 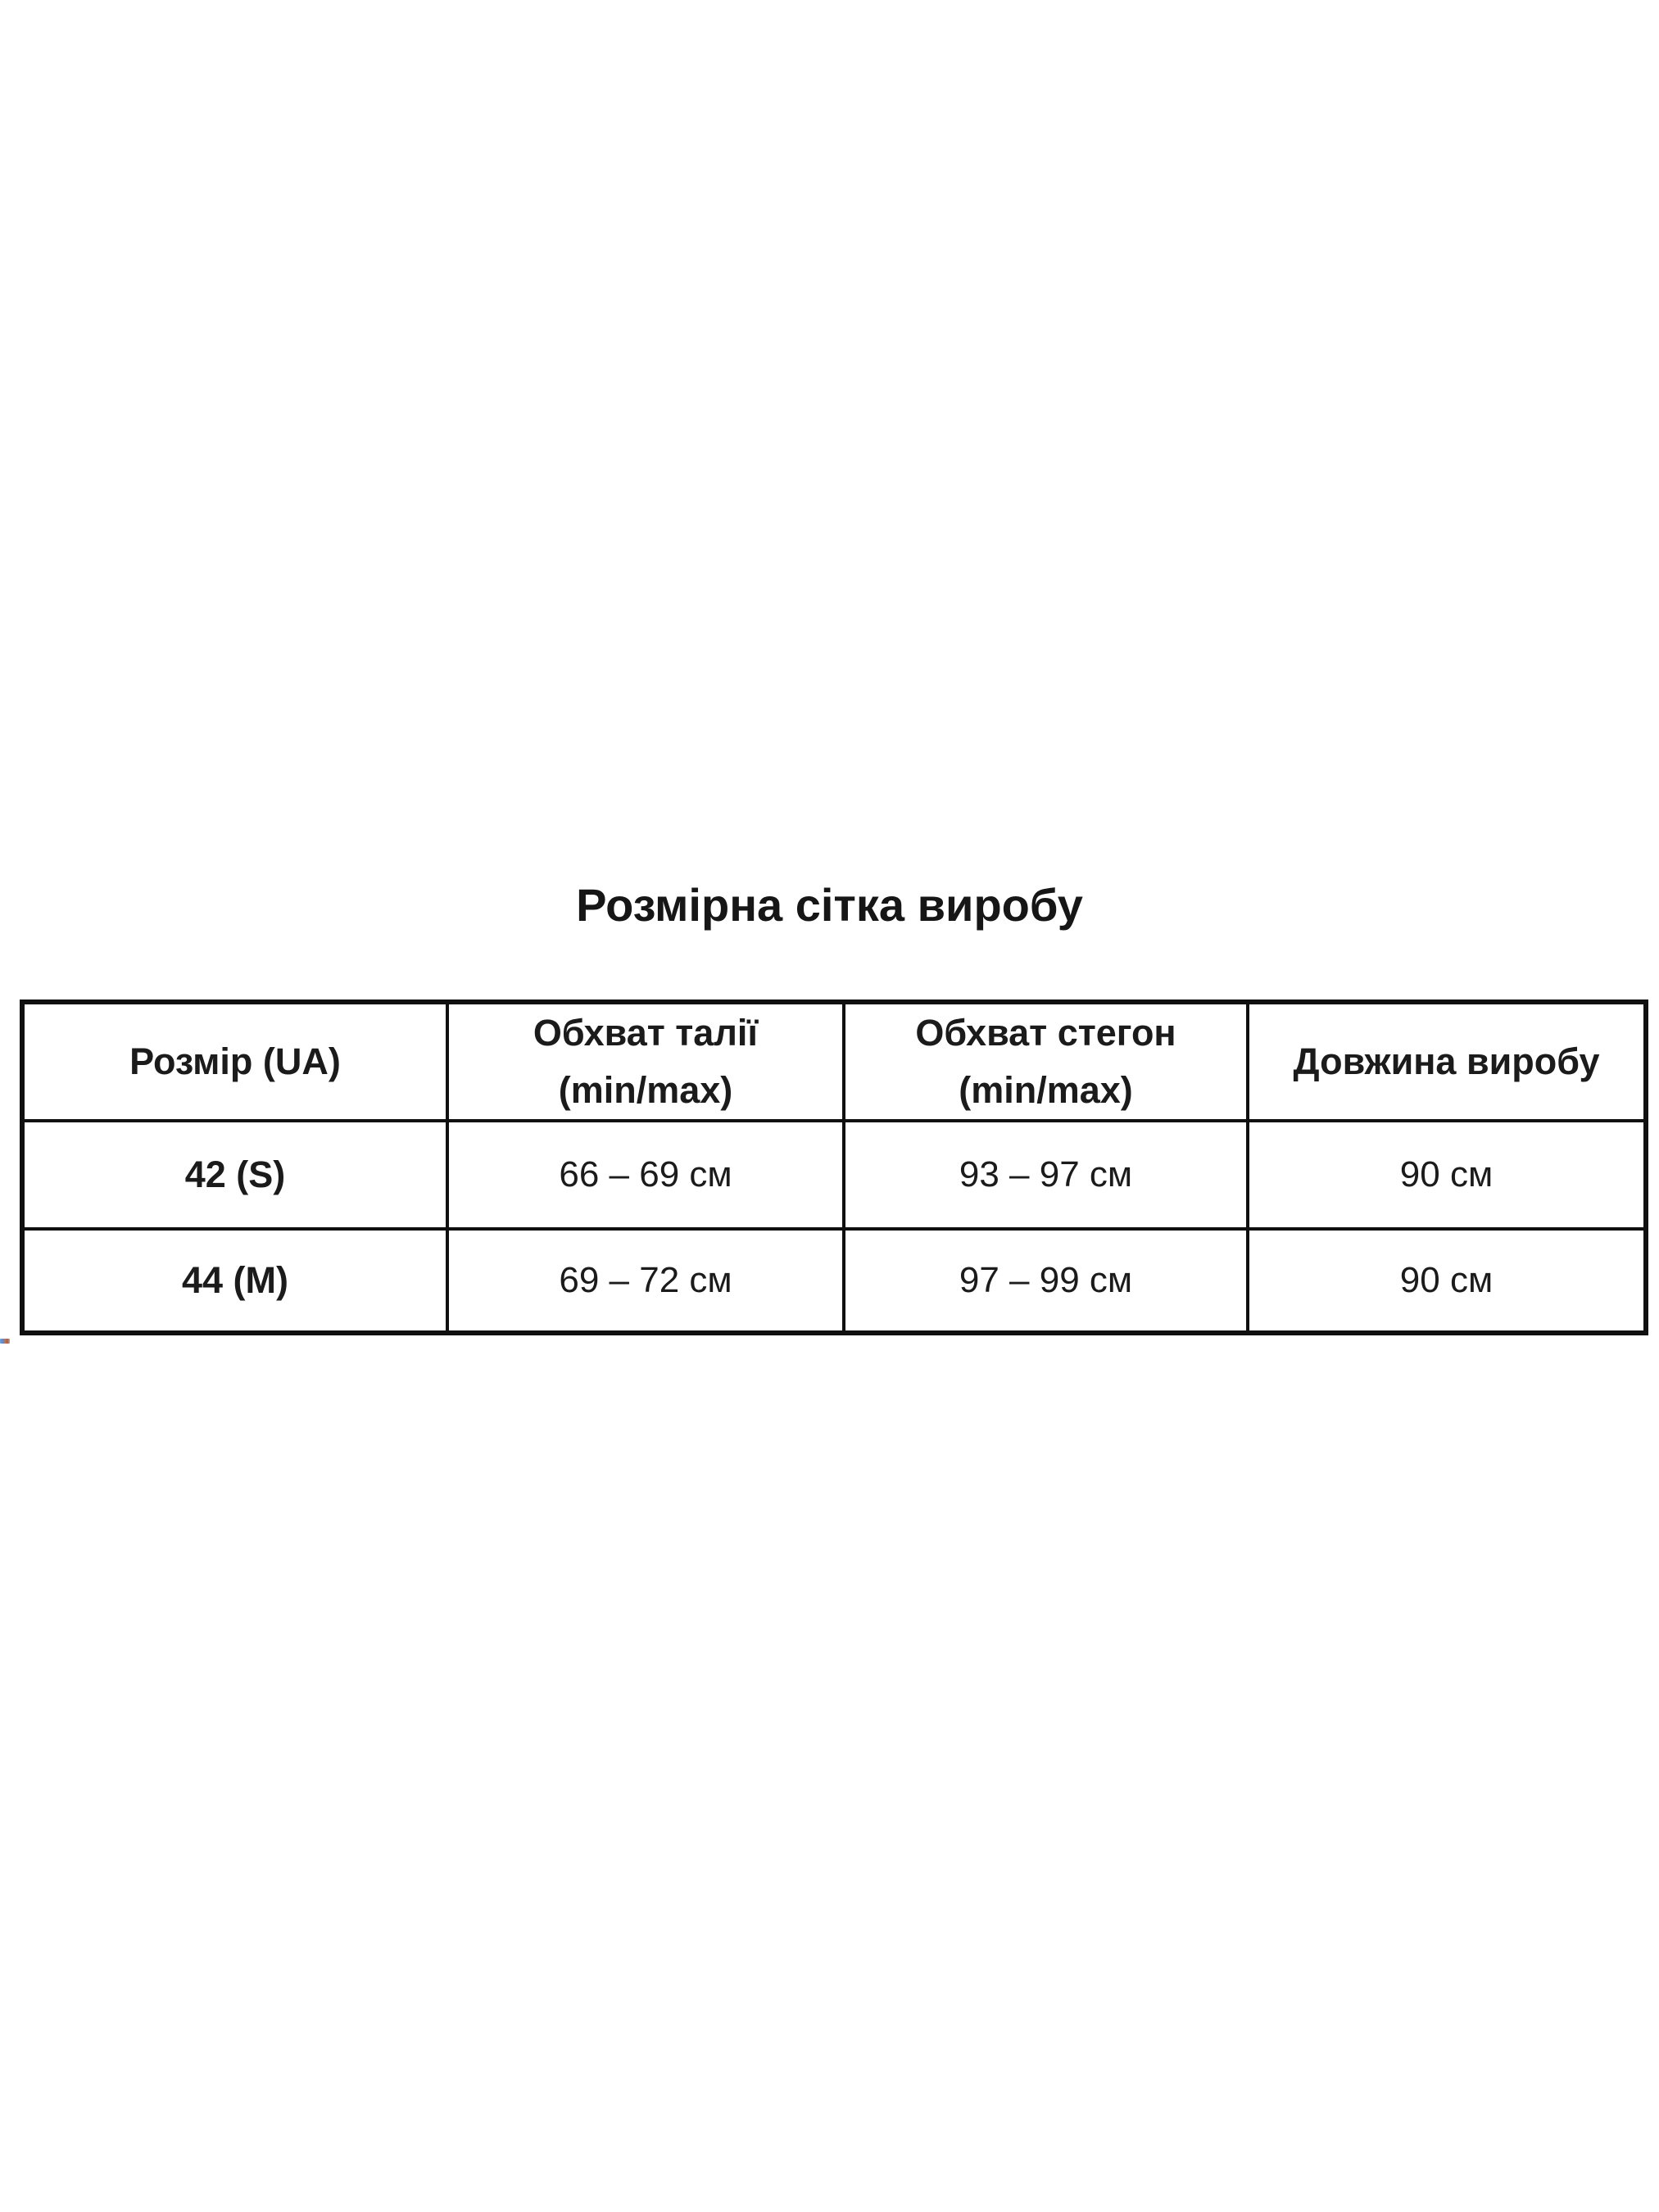 I want to click on table-row: 44 (M) 69 – 72 см 97 – 99 см 90 см, so click(x=834, y=1280).